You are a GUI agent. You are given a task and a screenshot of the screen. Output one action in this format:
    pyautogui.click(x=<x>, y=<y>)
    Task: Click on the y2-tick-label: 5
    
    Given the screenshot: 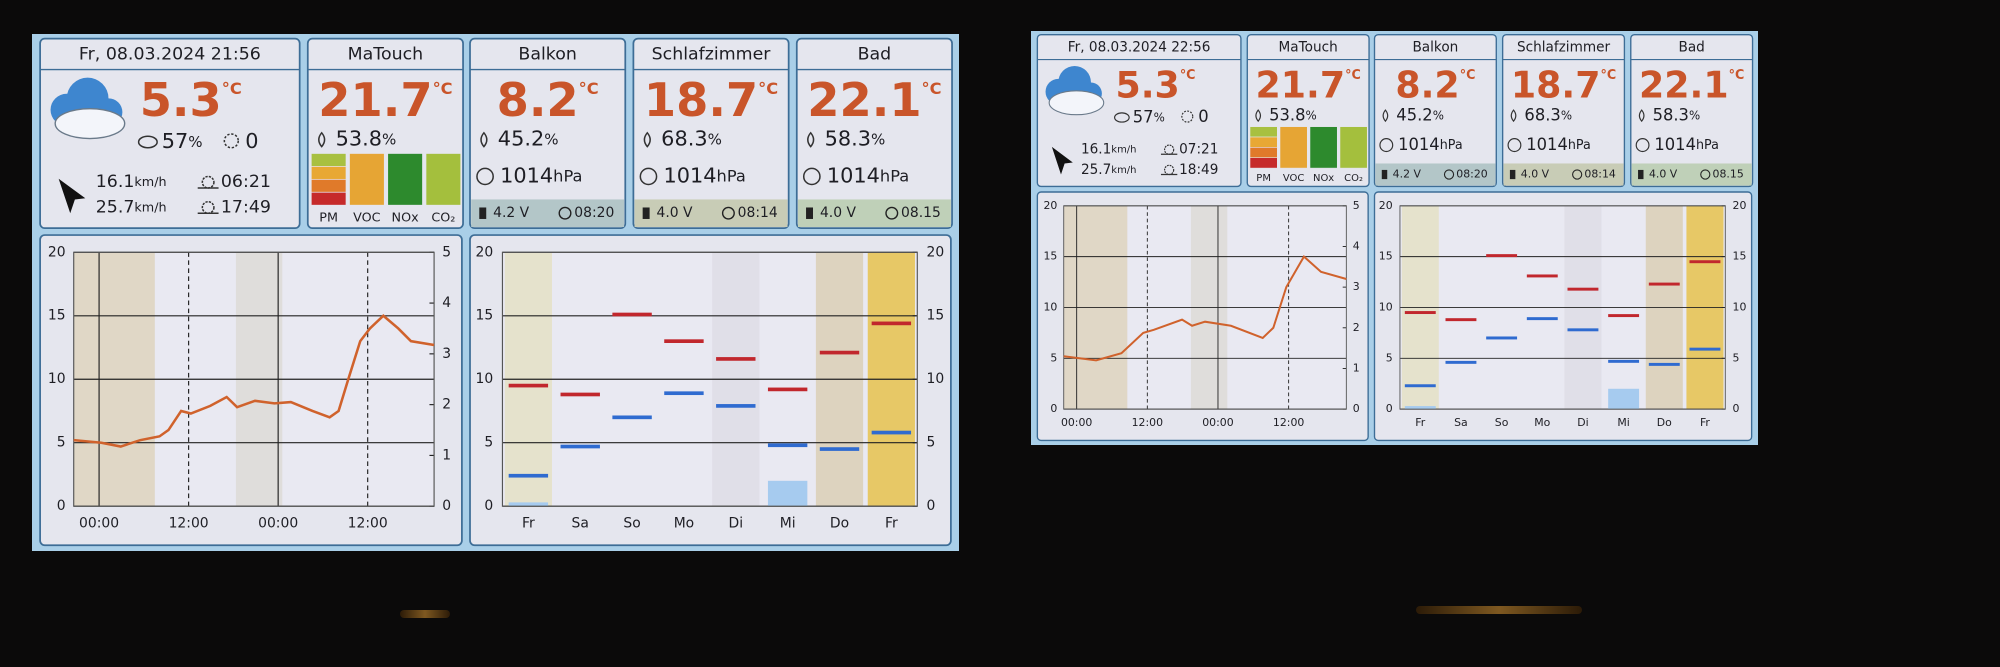 What is the action you would take?
    pyautogui.click(x=931, y=443)
    